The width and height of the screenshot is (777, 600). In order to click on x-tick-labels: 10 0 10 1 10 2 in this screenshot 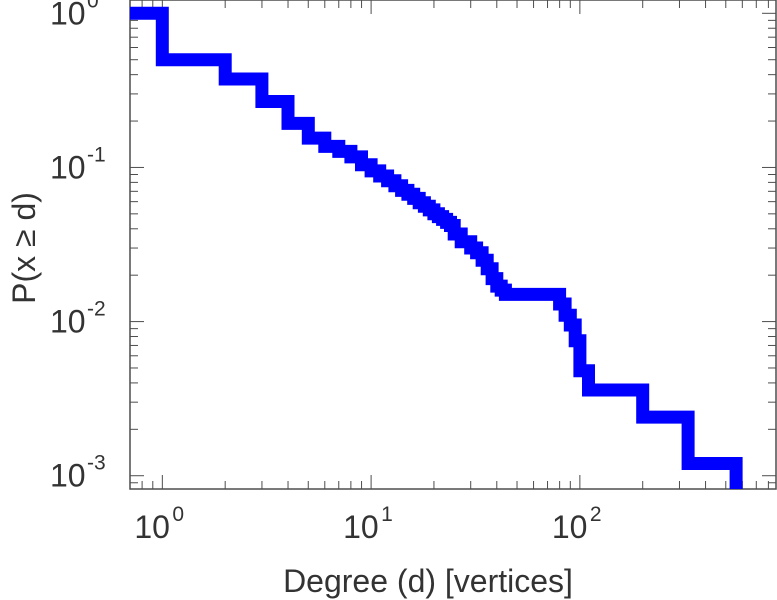, I will do `click(367, 524)`.